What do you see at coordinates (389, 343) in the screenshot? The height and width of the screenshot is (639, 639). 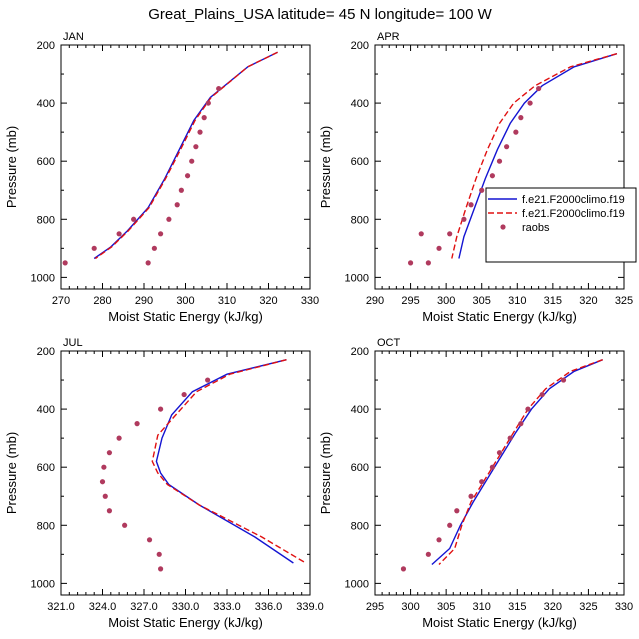 I see `panel-label: OCT` at bounding box center [389, 343].